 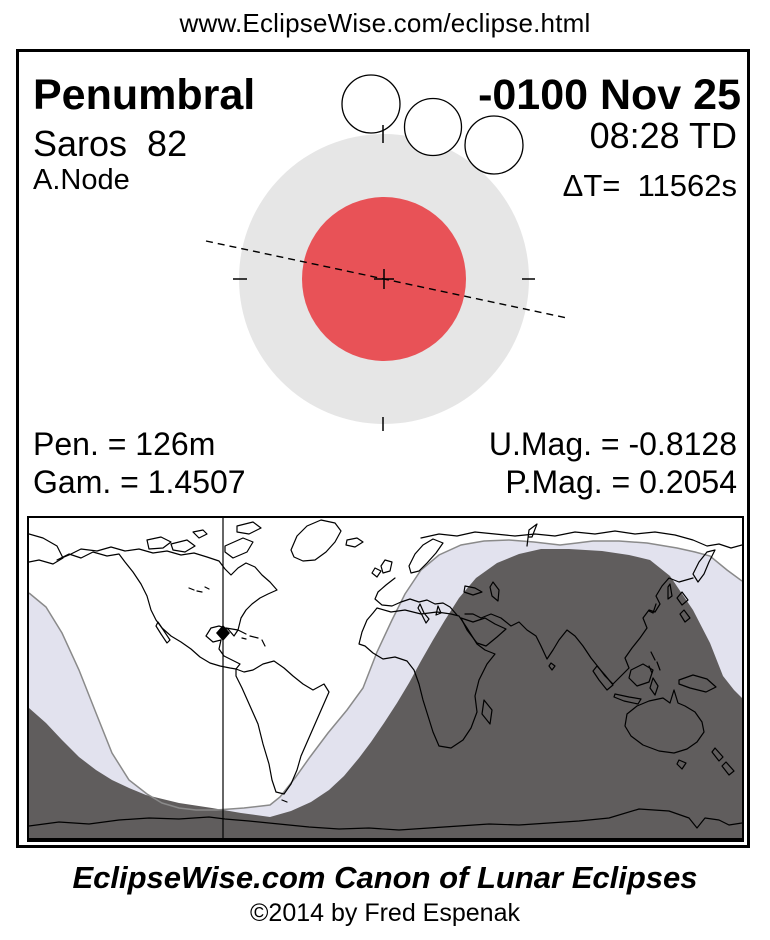 I want to click on coast-sulawesi, so click(x=654, y=686).